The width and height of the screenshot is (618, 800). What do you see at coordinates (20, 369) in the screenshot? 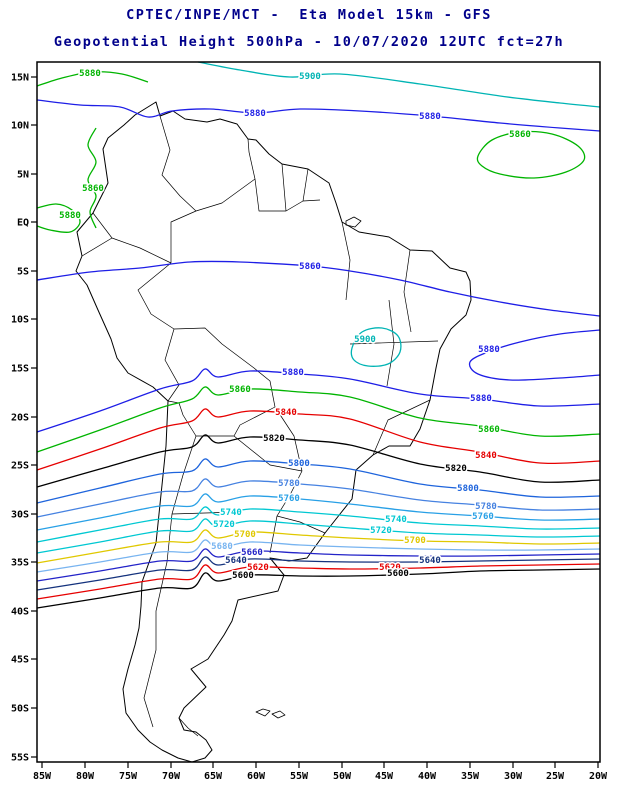
I see `lat-tick-label: 15S` at bounding box center [20, 369].